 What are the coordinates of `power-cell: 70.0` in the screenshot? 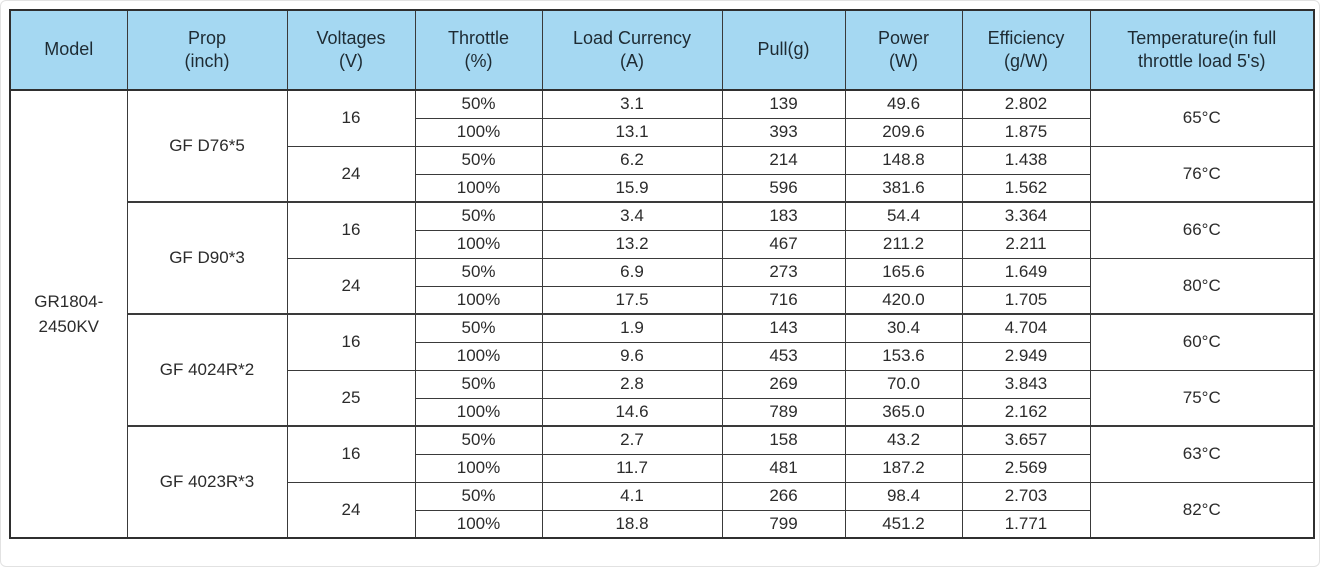 It's located at (903, 384).